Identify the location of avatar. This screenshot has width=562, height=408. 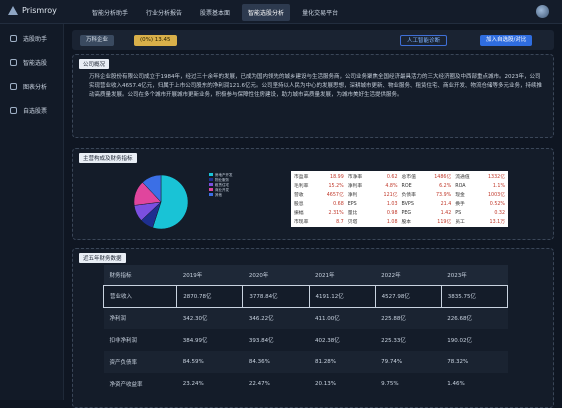
(542, 11).